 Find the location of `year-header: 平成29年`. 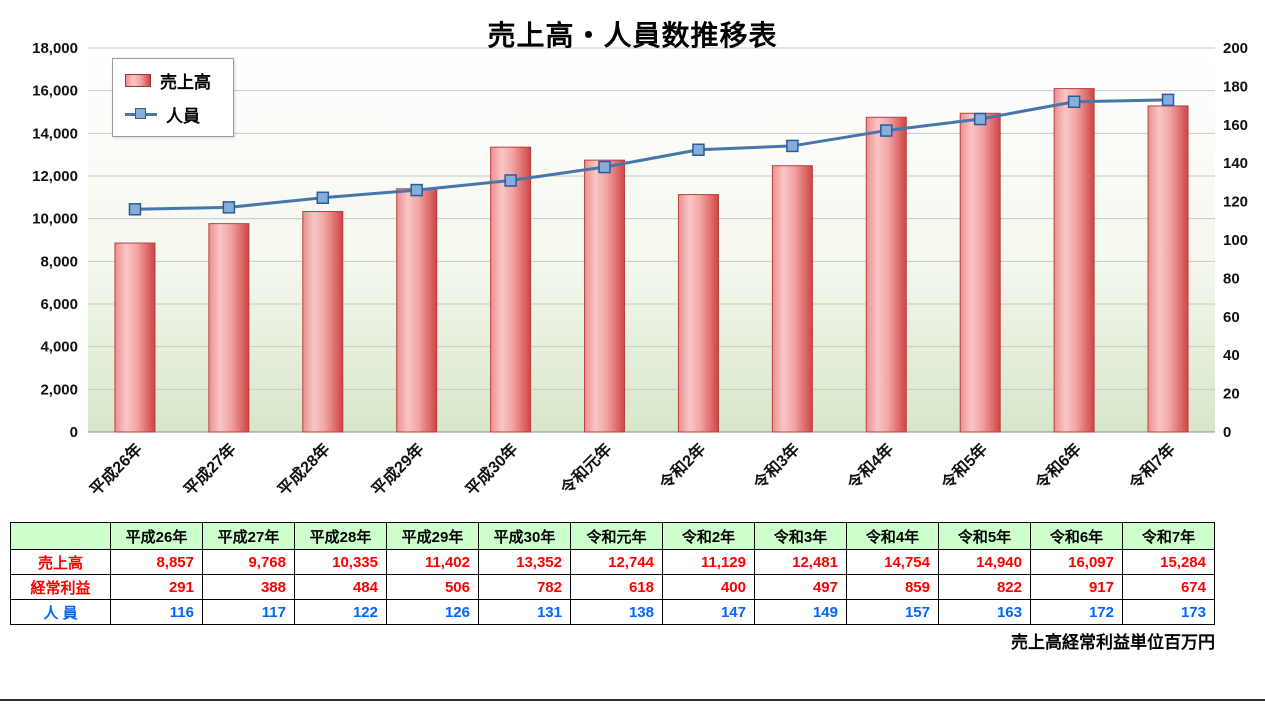

year-header: 平成29年 is located at coordinates (432, 536).